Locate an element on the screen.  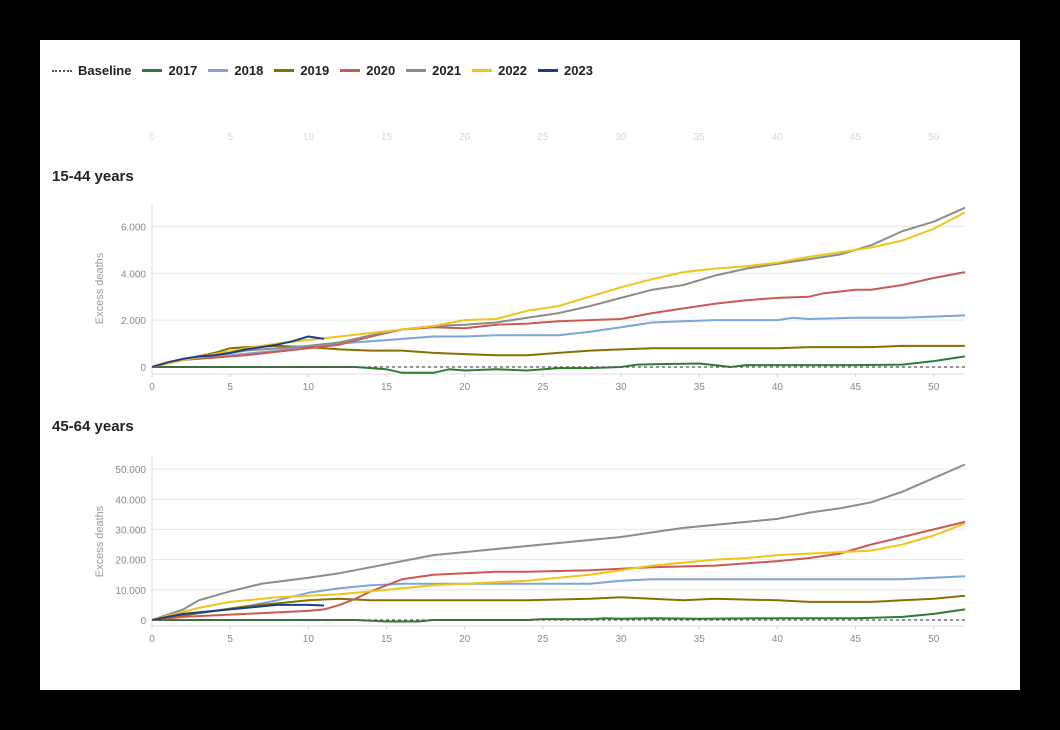
legend-item-2022: 2022 is located at coordinates (499, 70).